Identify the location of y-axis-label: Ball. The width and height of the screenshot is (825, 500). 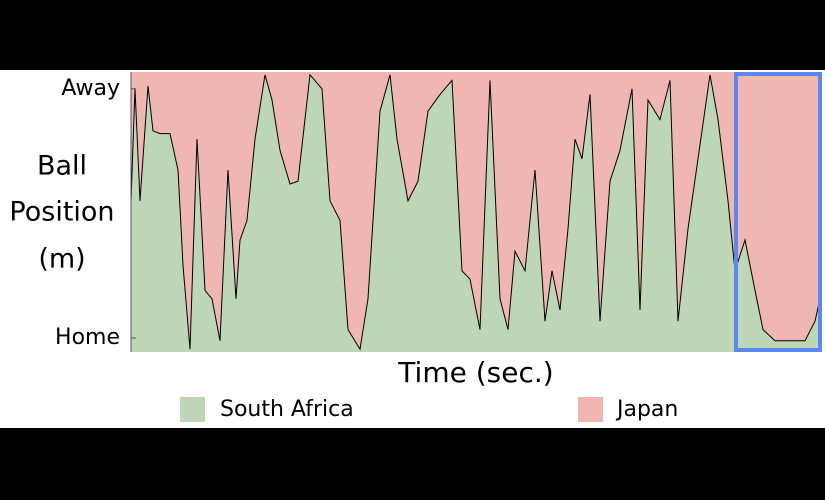
(62, 166).